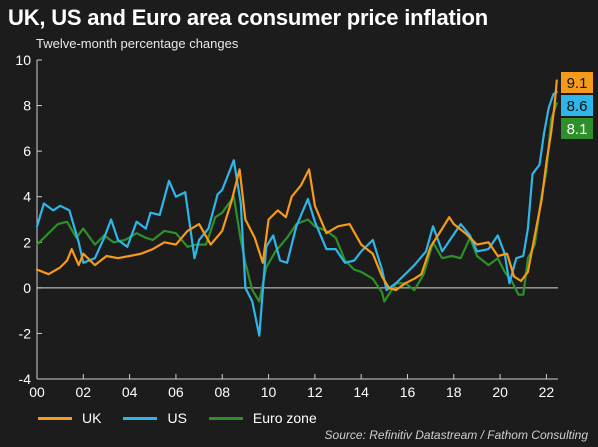 The height and width of the screenshot is (447, 598). I want to click on x-tick-label: 14, so click(361, 392).